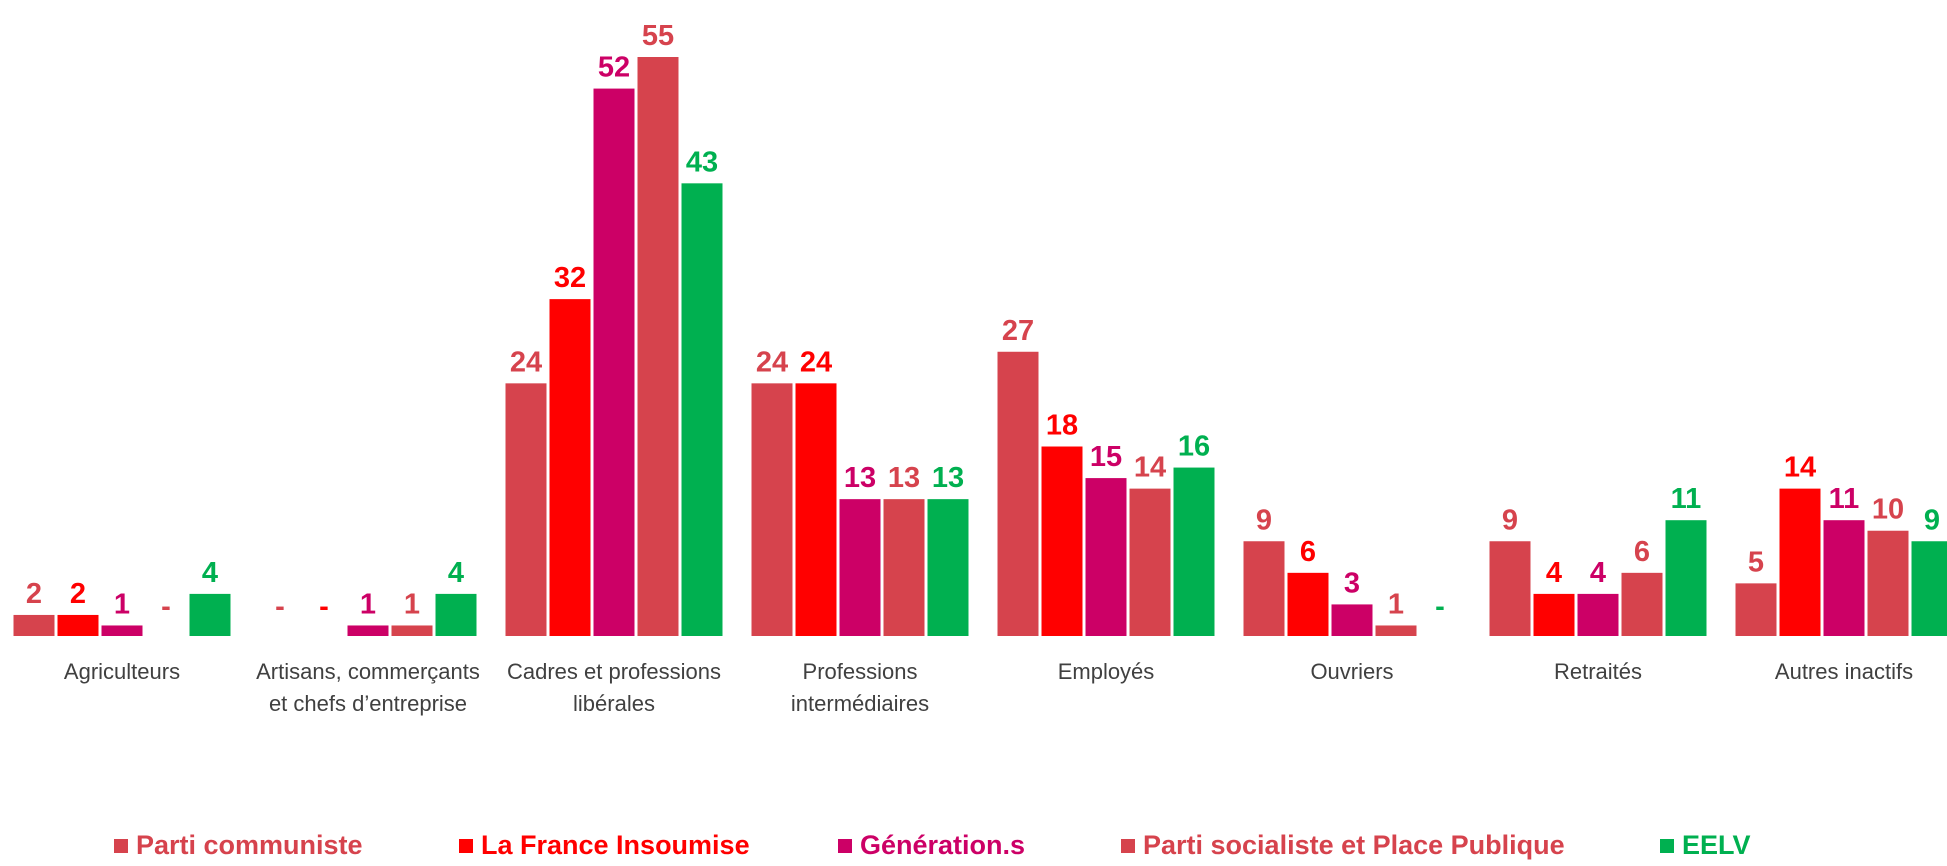  What do you see at coordinates (1352, 671) in the screenshot?
I see `x-tick-label: Ouvriers` at bounding box center [1352, 671].